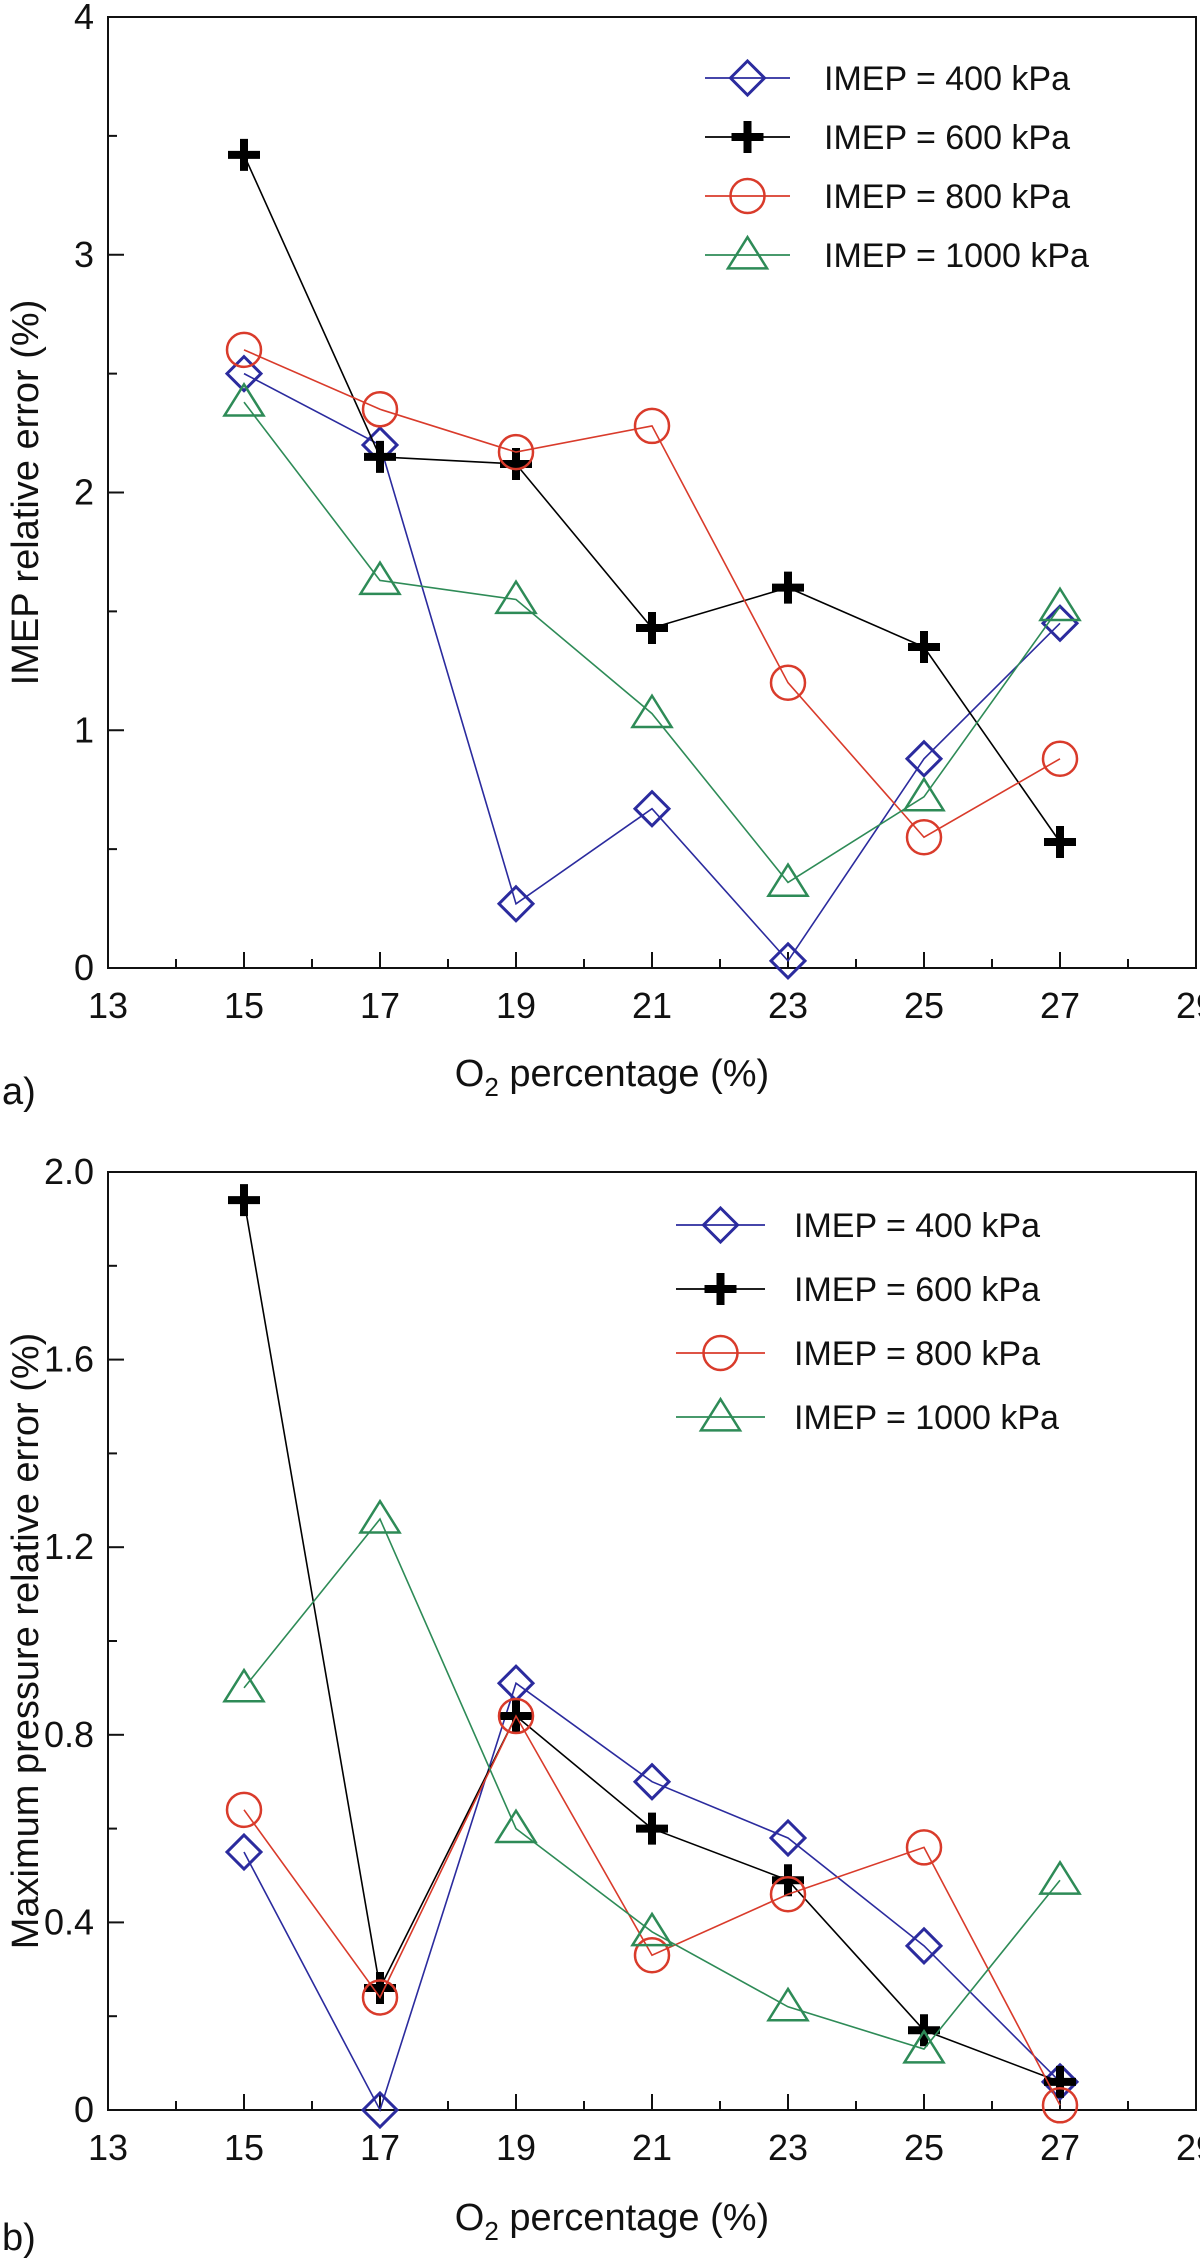  Describe the element at coordinates (84, 729) in the screenshot. I see `y-tick-label: 1` at that location.